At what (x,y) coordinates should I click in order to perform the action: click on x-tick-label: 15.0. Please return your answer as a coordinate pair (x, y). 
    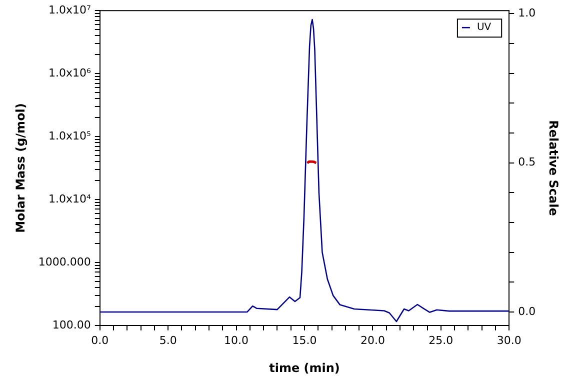
    Looking at the image, I should click on (304, 340).